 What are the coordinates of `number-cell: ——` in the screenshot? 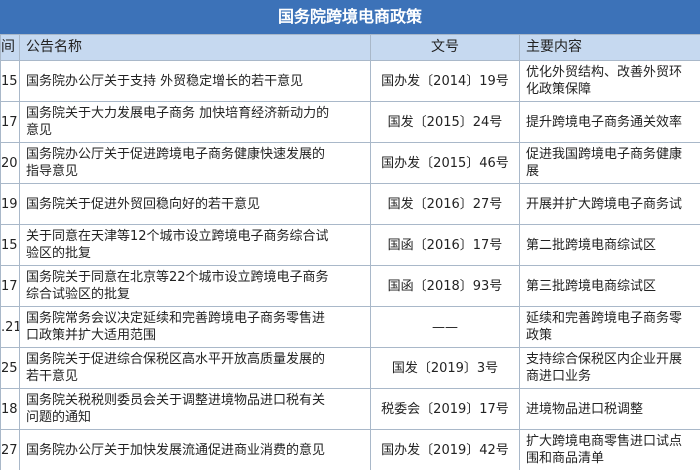 It's located at (445, 327).